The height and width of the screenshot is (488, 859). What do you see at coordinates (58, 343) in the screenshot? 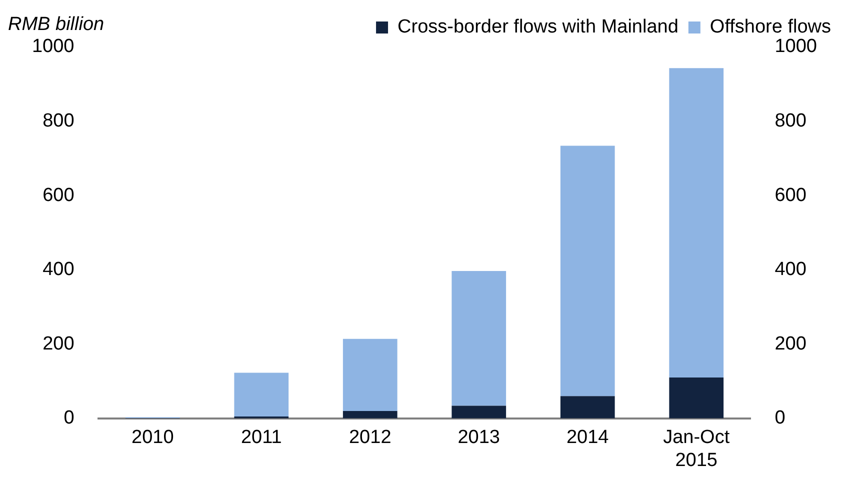
I see `y-tick-label: 200` at bounding box center [58, 343].